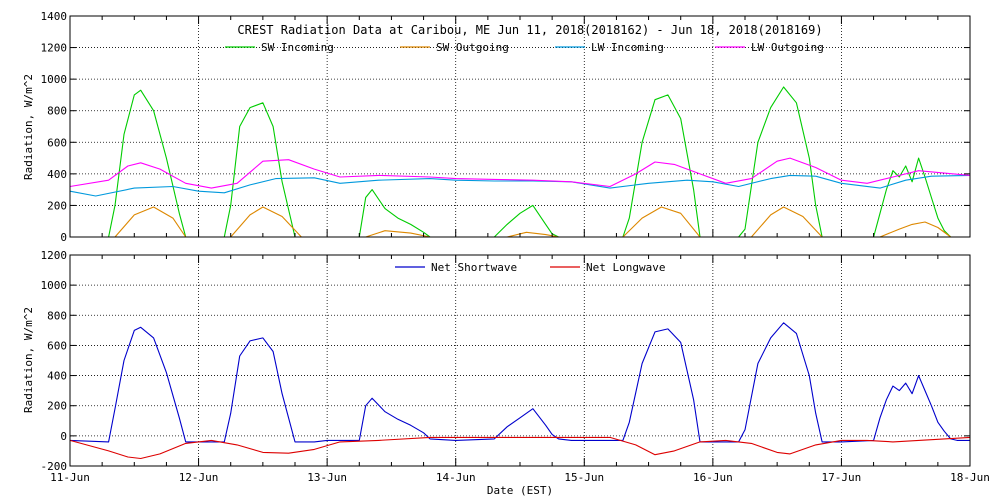 This screenshot has height=500, width=1000. I want to click on bottom-y-tick-label: 400, so click(57, 376).